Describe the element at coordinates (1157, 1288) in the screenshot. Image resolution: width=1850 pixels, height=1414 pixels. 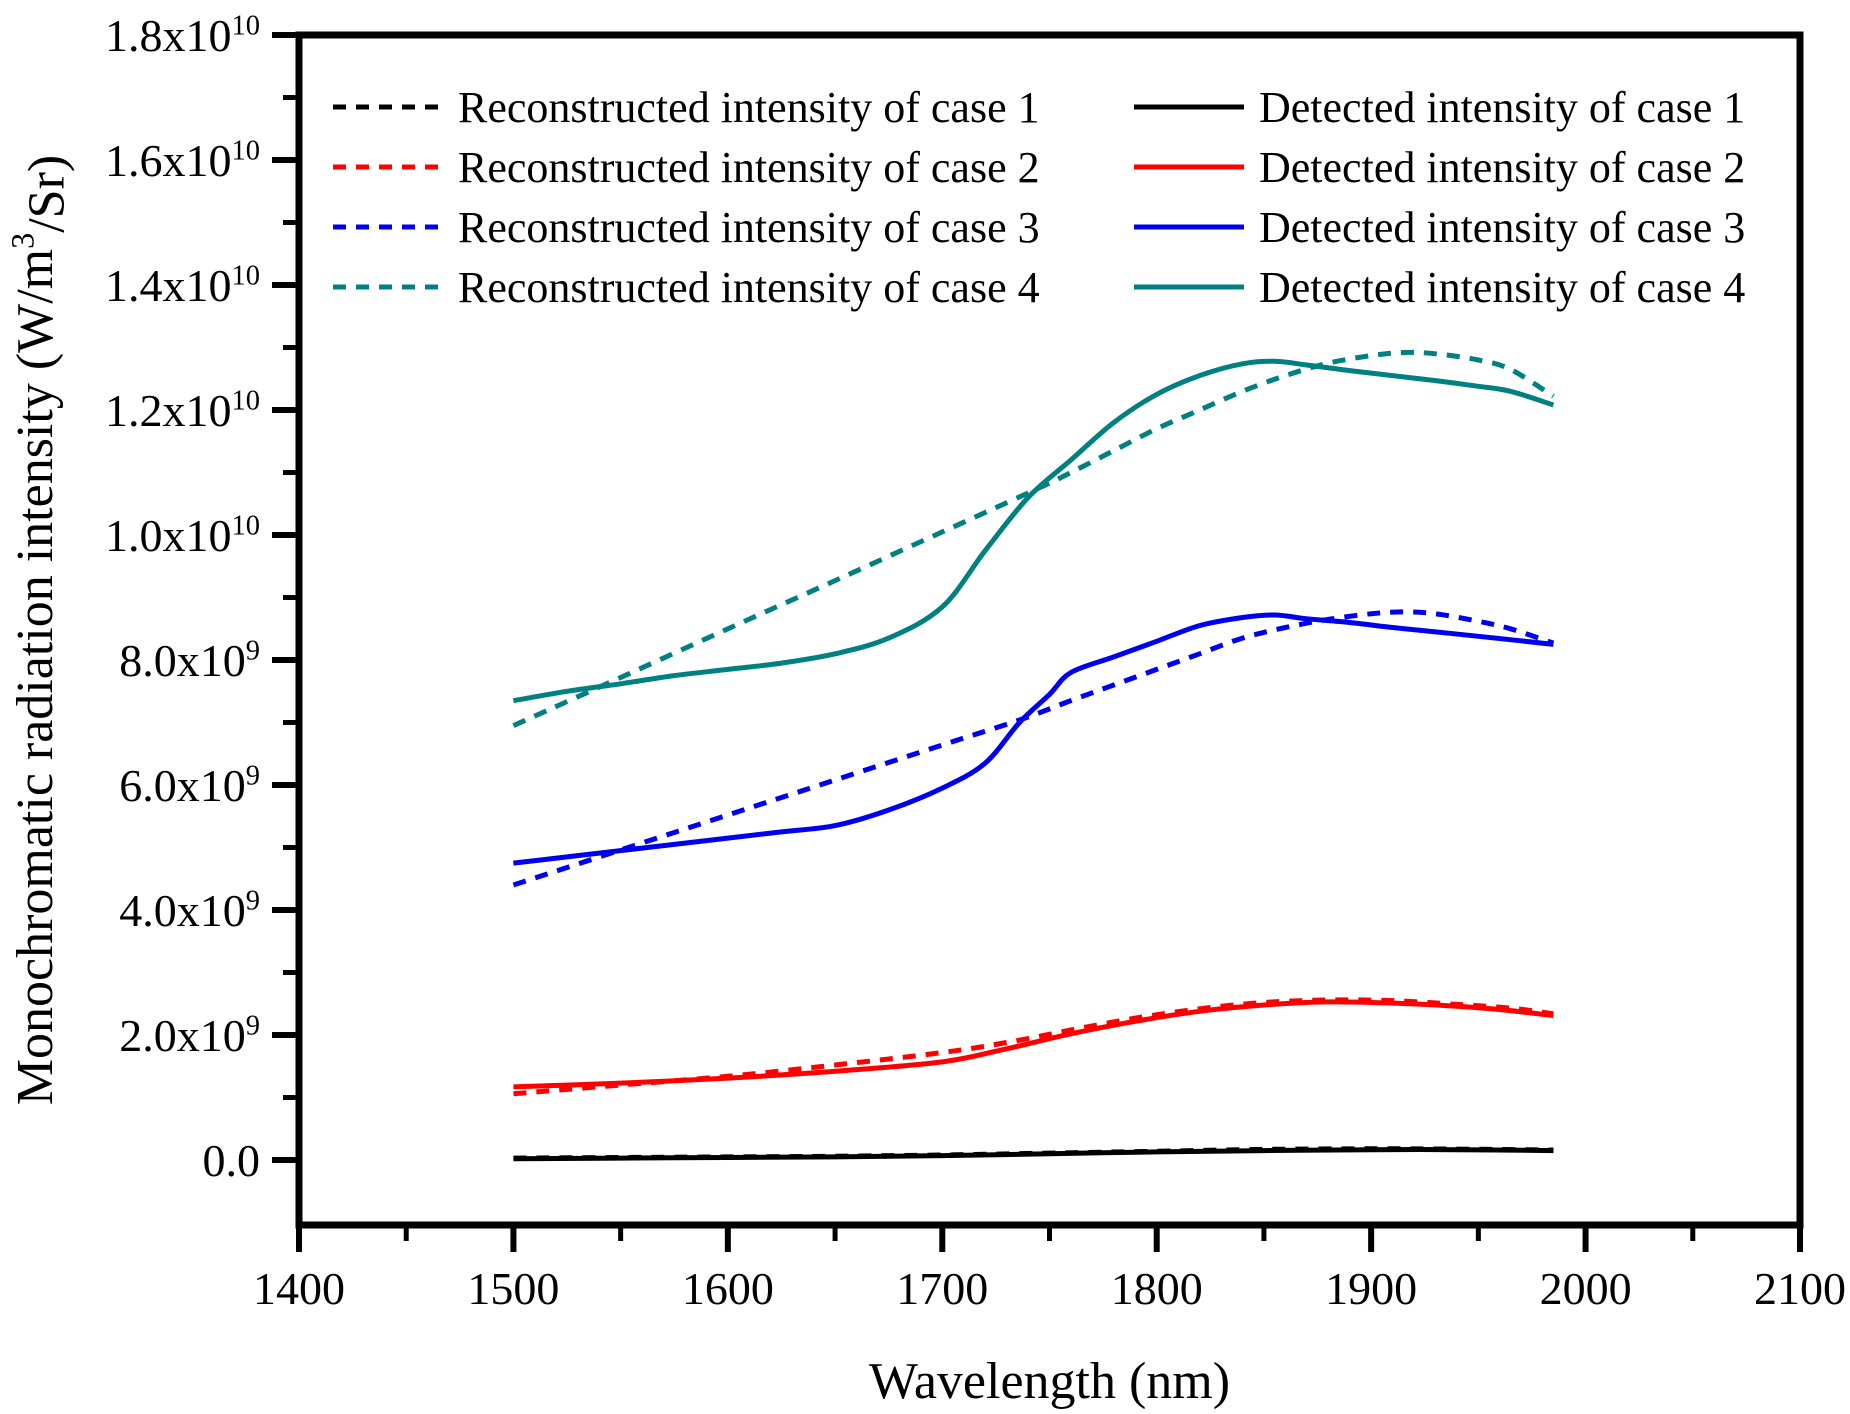
I see `x-tick-label: 1800` at that location.